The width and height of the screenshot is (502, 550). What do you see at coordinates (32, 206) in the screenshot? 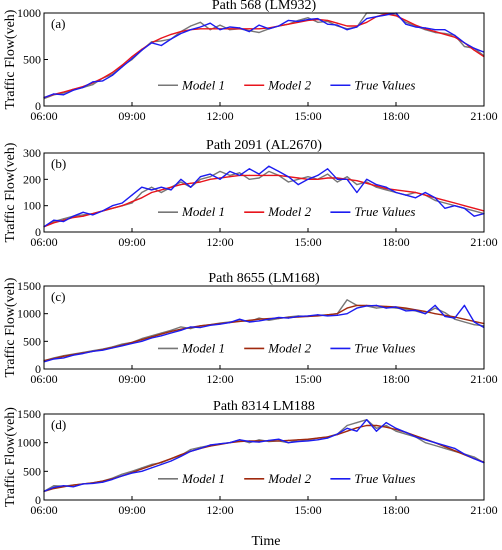
I see `y-tick-label: 100` at bounding box center [32, 206].